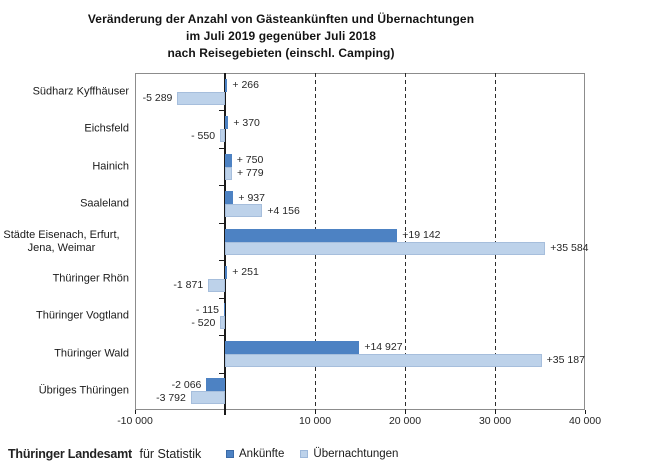 The height and width of the screenshot is (469, 668). I want to click on value-label-uebernachtungen: +4 156, so click(283, 210).